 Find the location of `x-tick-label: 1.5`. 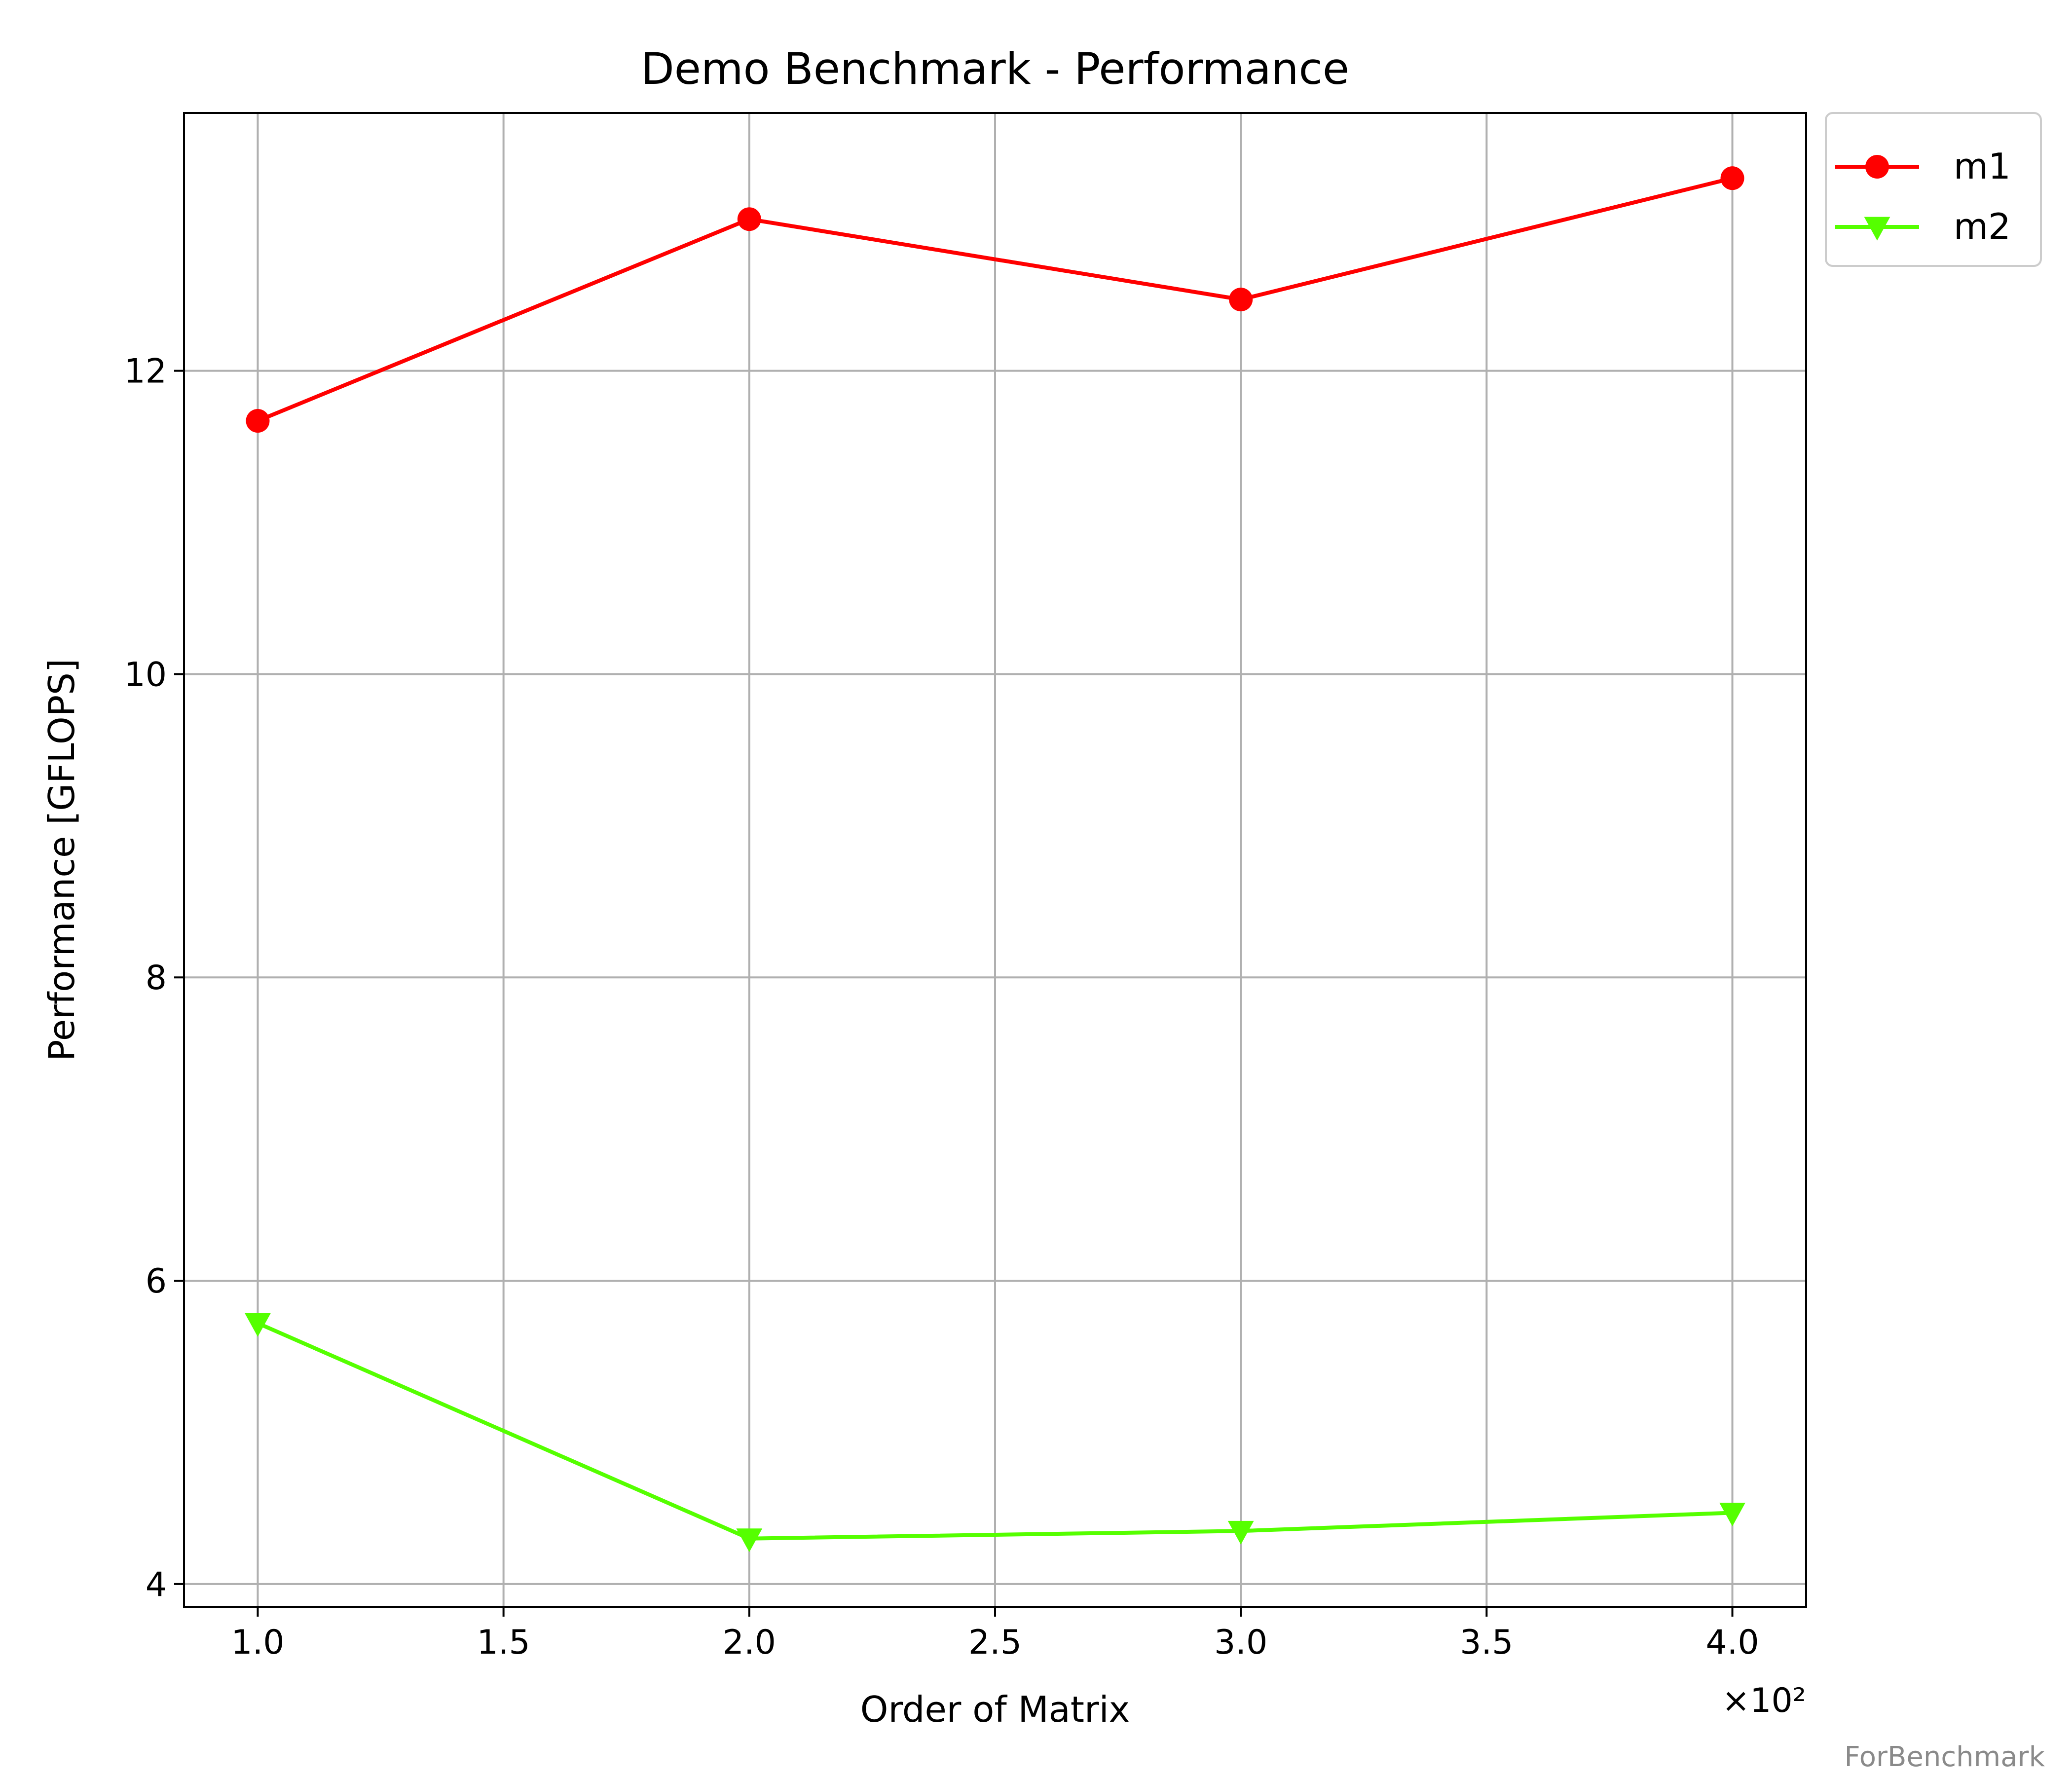

x-tick-label: 1.5 is located at coordinates (504, 1643).